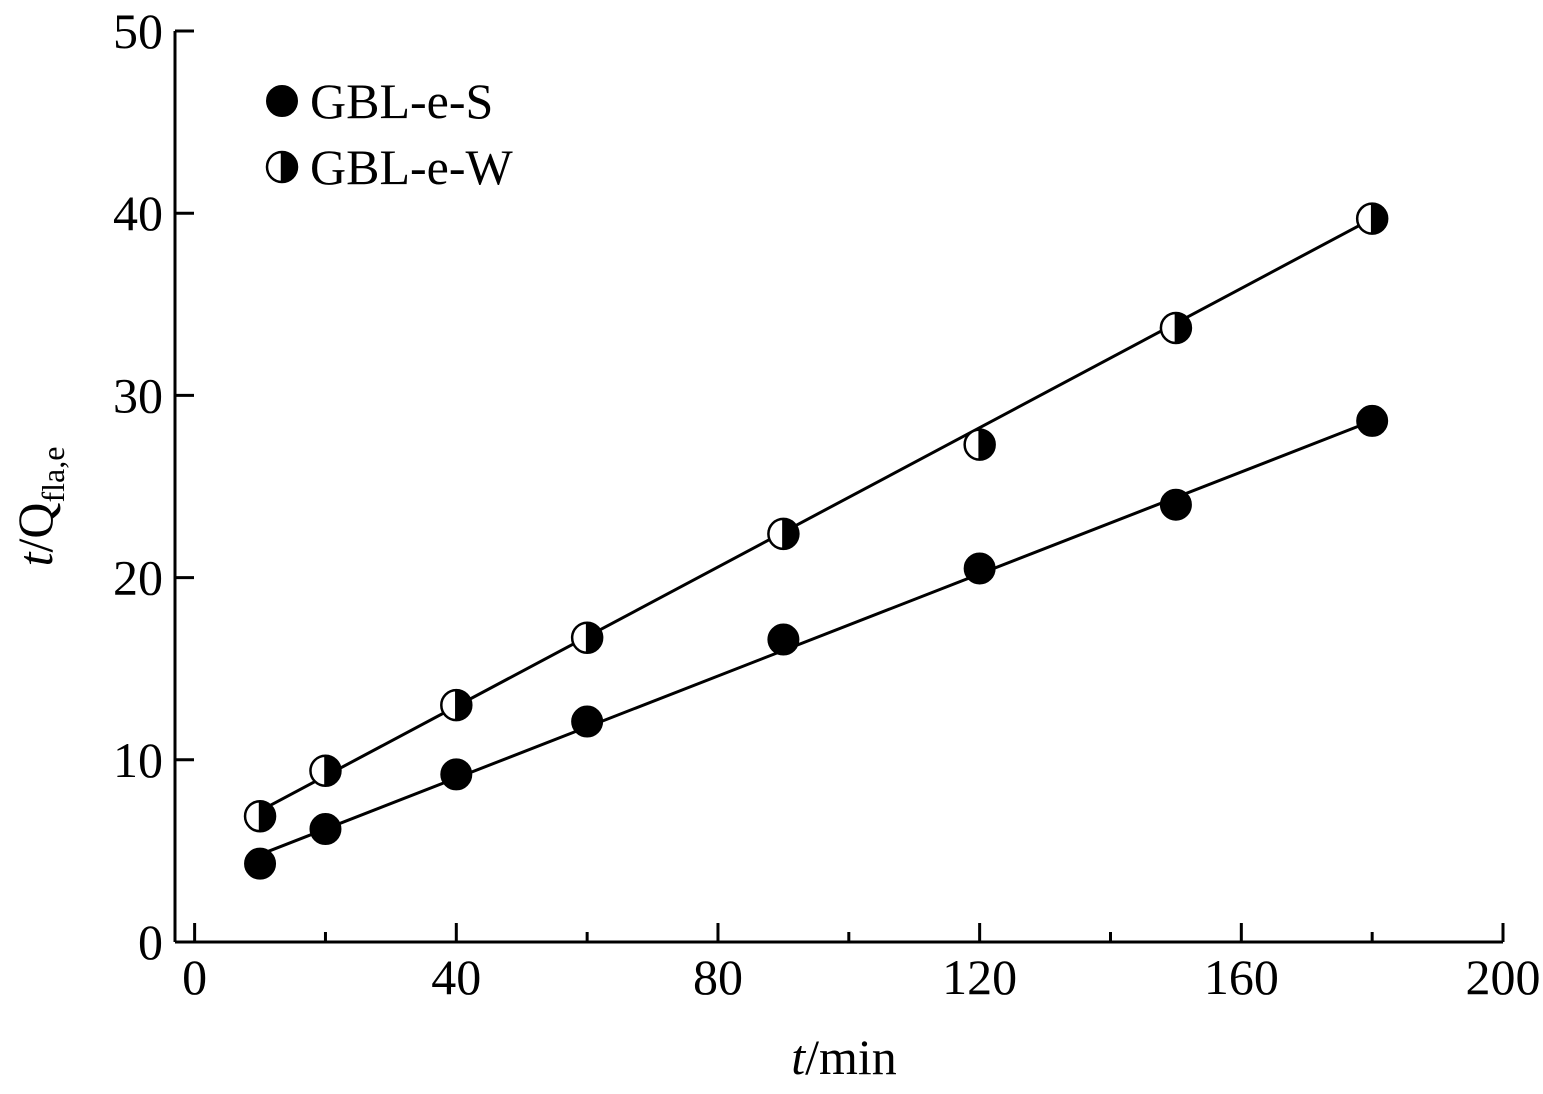 This screenshot has width=1543, height=1094. Describe the element at coordinates (411, 167) in the screenshot. I see `legend-label-gbl-e-w: GBL-e-W` at that location.